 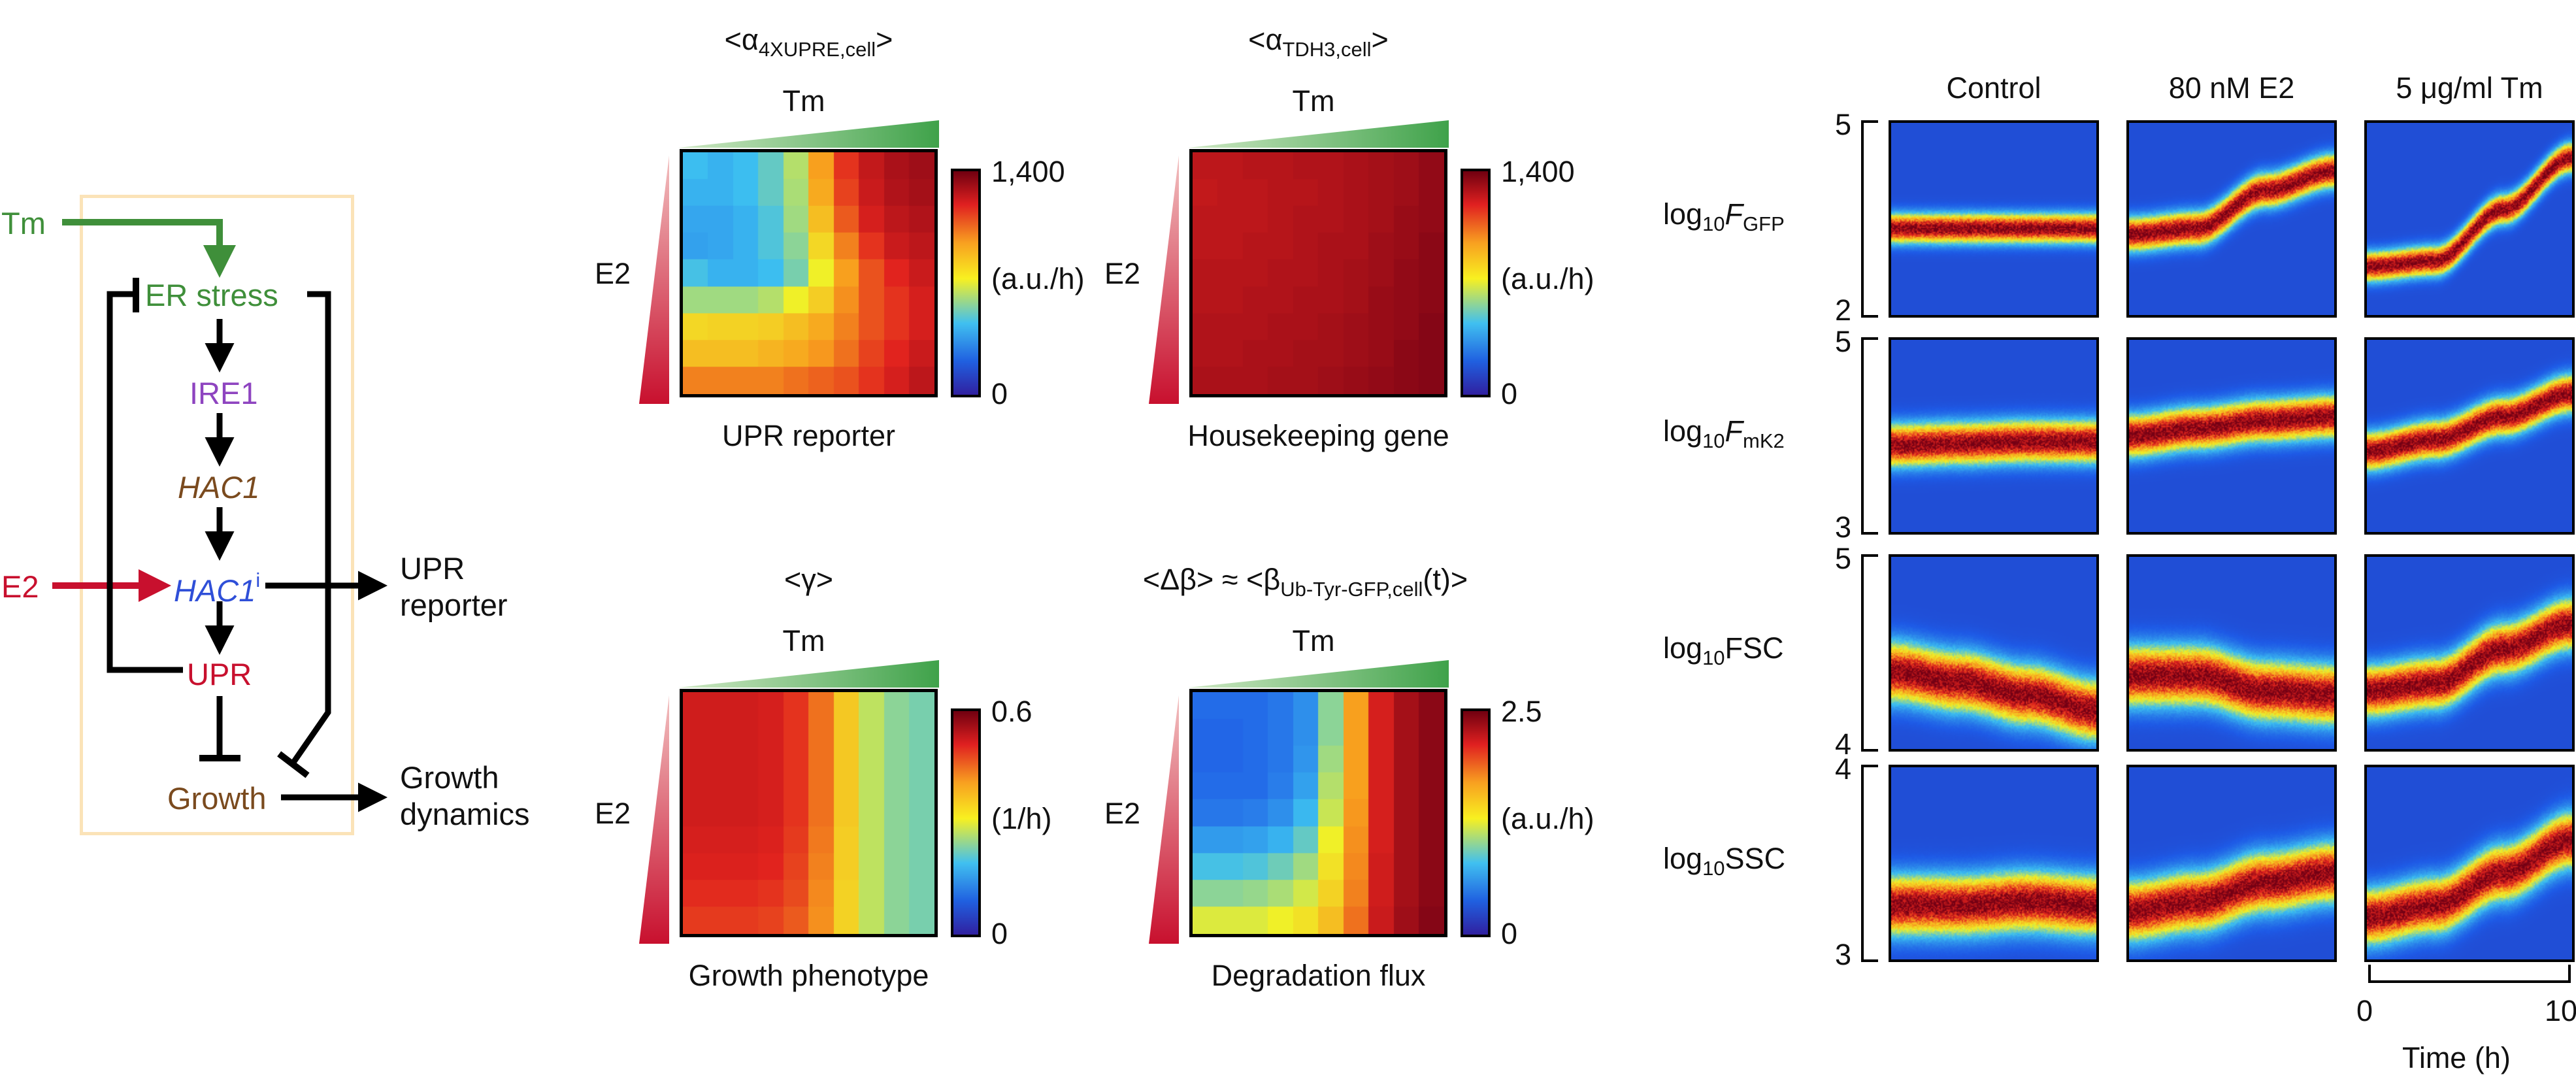 I want to click on title-post: (t)>, so click(x=1445, y=579).